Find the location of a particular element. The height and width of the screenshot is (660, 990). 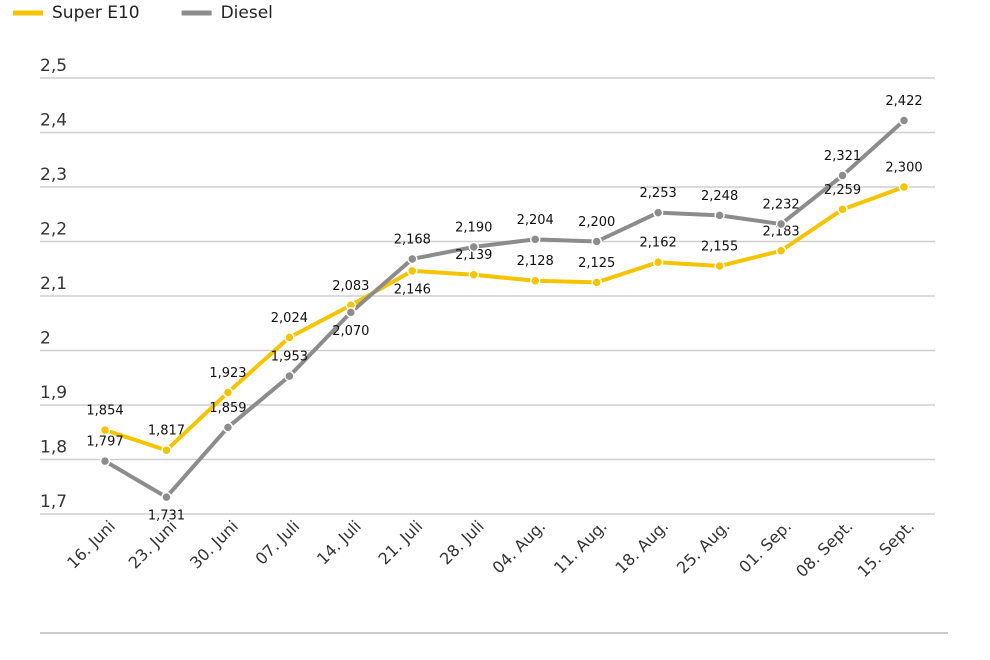

data-label: 2,070 is located at coordinates (350, 331).